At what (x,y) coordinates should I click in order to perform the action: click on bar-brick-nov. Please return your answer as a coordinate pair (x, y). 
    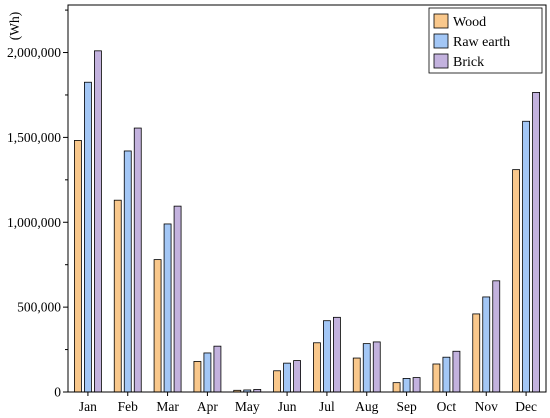
    Looking at the image, I should click on (496, 336).